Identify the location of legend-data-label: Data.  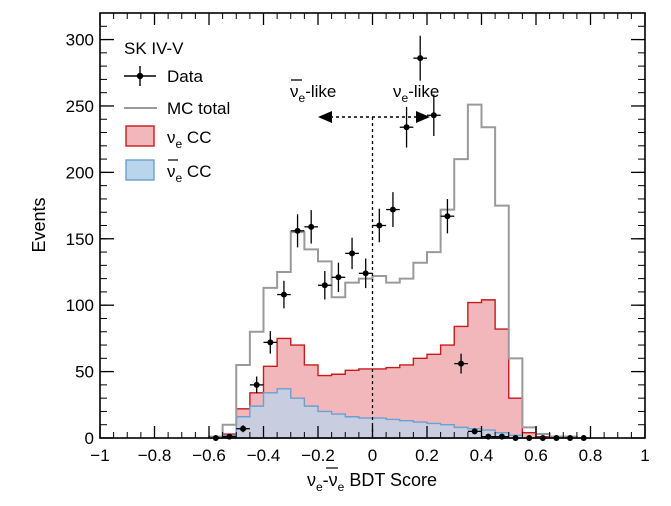
(185, 76).